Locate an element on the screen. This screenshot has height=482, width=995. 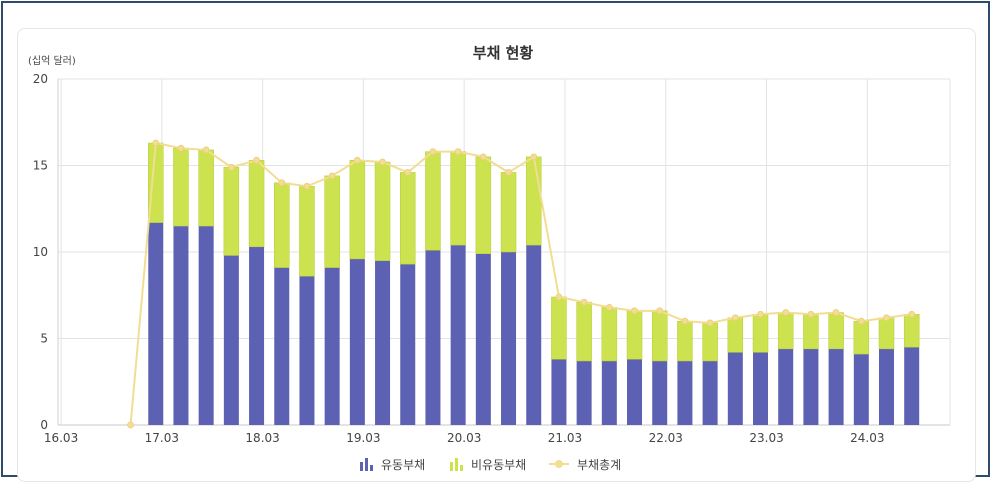
x-tick-label: 20.03 is located at coordinates (464, 438).